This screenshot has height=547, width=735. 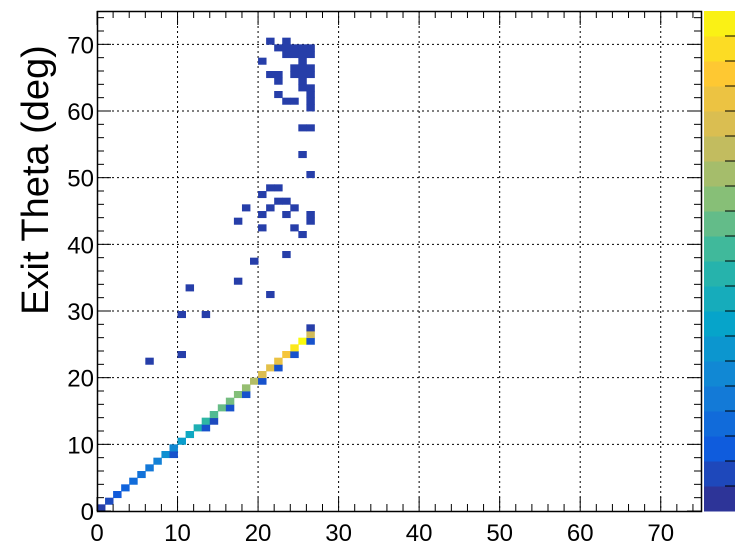 I want to click on x-tick-label-60: 60, so click(x=580, y=533).